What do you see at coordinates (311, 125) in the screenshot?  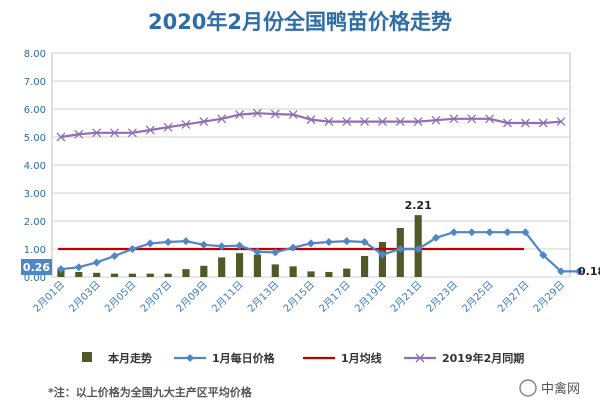 I see `line-2019-feb` at bounding box center [311, 125].